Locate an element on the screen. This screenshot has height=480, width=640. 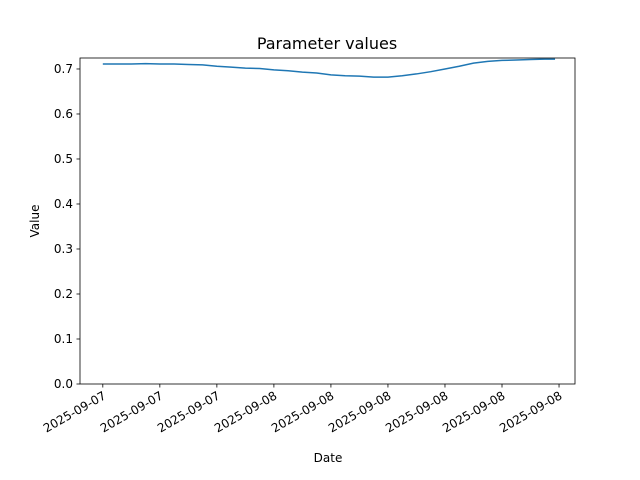
y-tick-label: 0.7 is located at coordinates (63, 69).